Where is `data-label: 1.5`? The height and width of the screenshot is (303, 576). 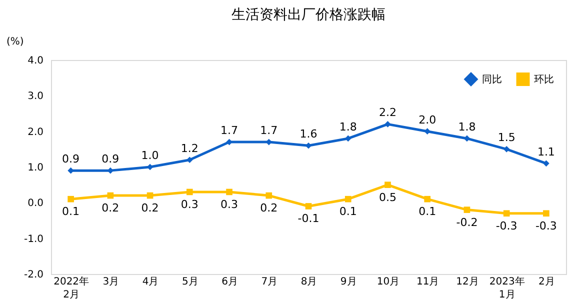 data-label: 1.5 is located at coordinates (507, 137).